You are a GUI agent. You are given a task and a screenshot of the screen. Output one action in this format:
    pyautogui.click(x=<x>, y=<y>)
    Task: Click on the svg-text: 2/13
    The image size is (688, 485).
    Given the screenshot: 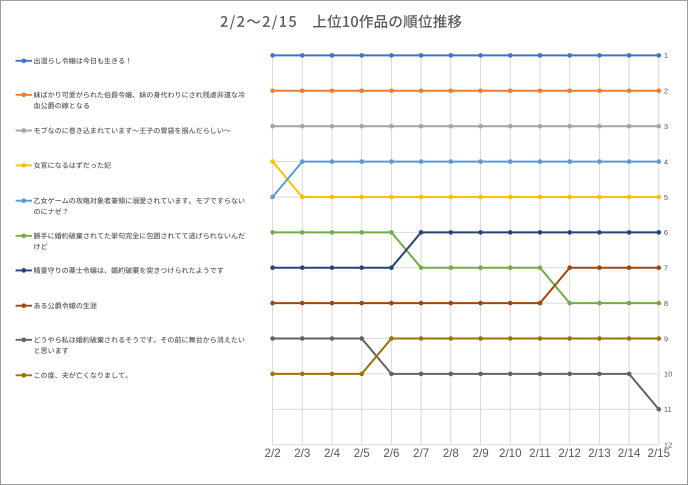 What is the action you would take?
    pyautogui.click(x=599, y=453)
    